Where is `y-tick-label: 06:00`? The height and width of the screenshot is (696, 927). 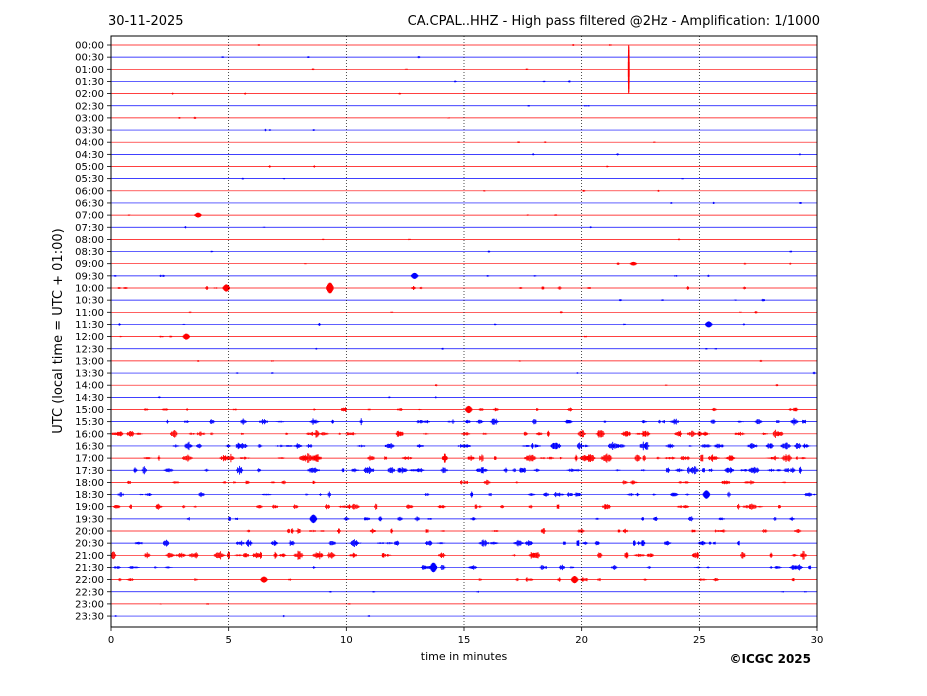
y-tick-label: 06:00 is located at coordinates (89, 191).